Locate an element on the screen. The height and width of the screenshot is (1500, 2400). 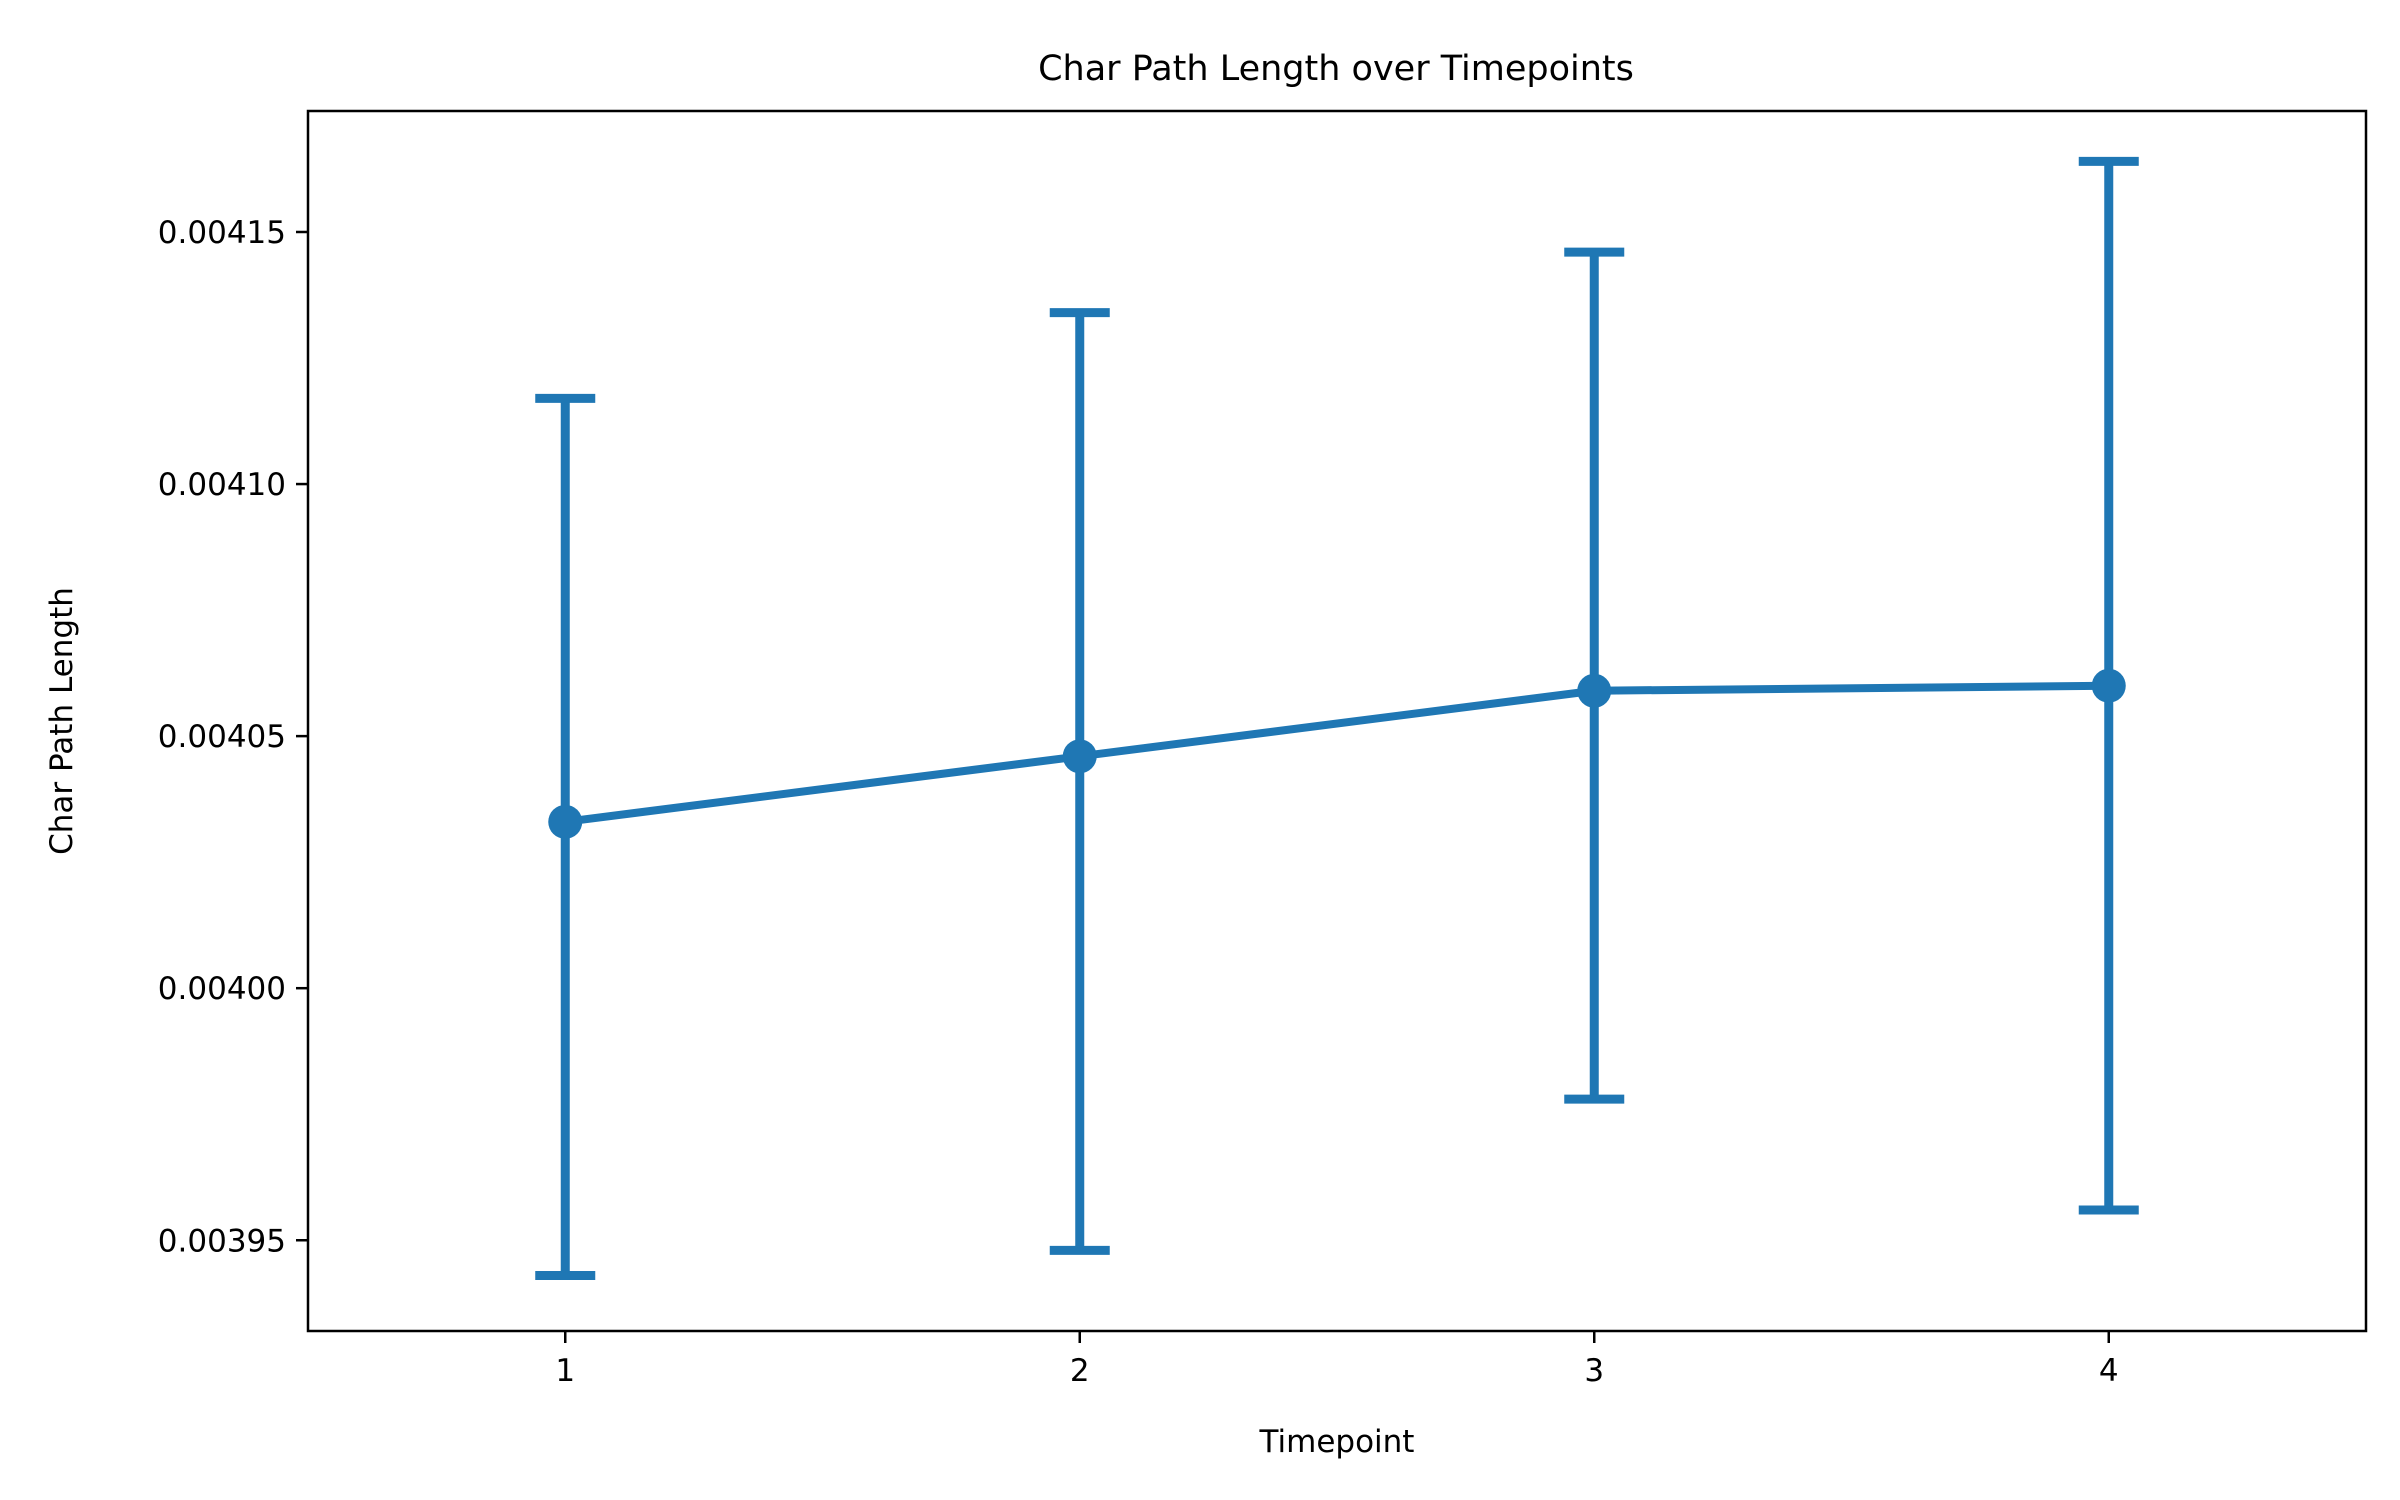
y-axis: 0.00395 0.00400 0.00405 0.00410 0.00415 is located at coordinates (233, 737).